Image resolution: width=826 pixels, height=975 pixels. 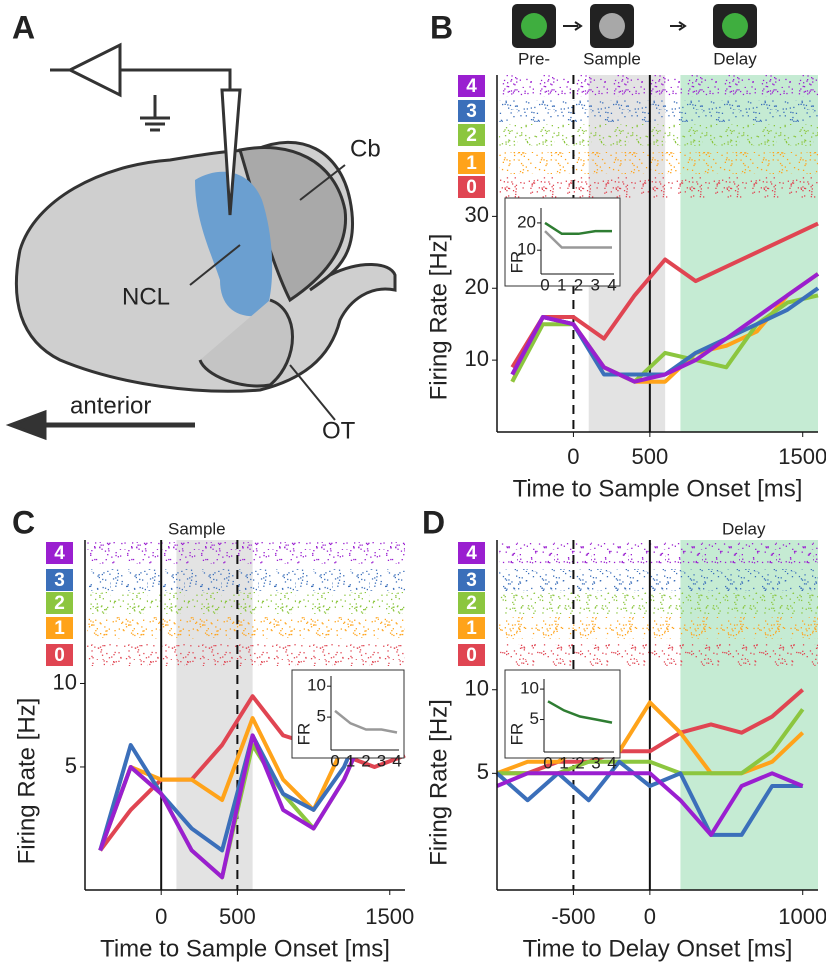 What do you see at coordinates (526, 221) in the screenshot?
I see `inset-y-tick-label: 20` at bounding box center [526, 221].